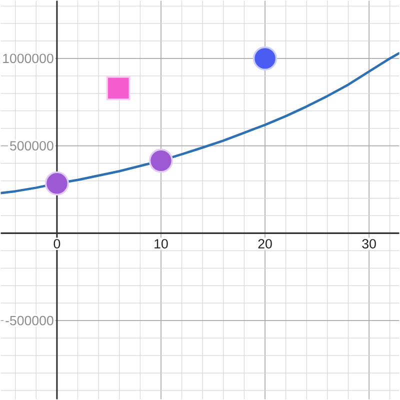 Image resolution: width=400 pixels, height=400 pixels. What do you see at coordinates (30, 321) in the screenshot?
I see `y-tick-label: -500000` at bounding box center [30, 321].